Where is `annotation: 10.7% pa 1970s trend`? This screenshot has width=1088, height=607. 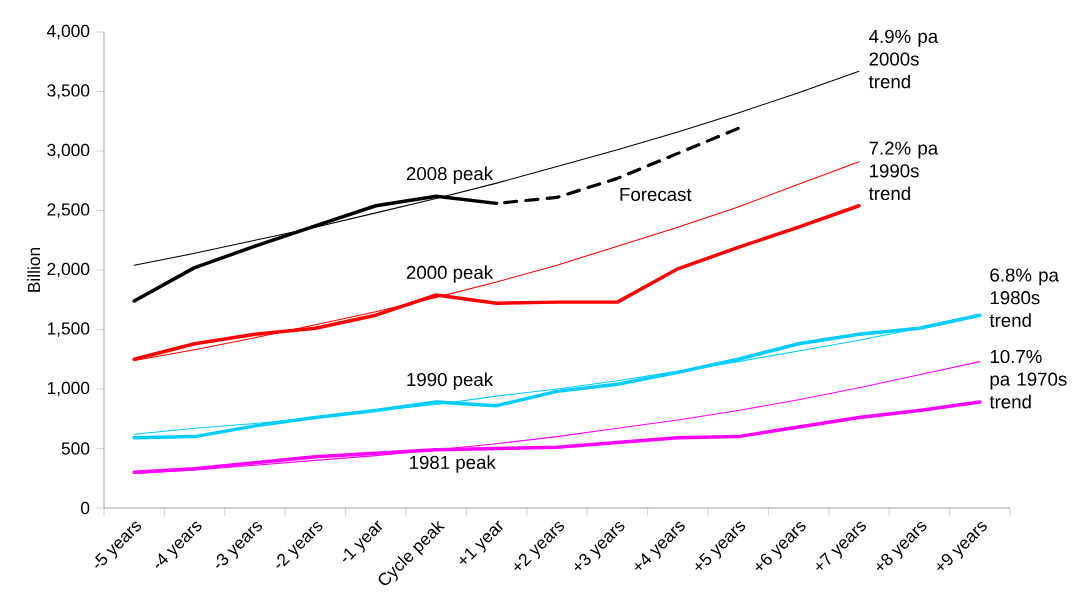
annotation: 10.7% pa 1970s trend is located at coordinates (1028, 379).